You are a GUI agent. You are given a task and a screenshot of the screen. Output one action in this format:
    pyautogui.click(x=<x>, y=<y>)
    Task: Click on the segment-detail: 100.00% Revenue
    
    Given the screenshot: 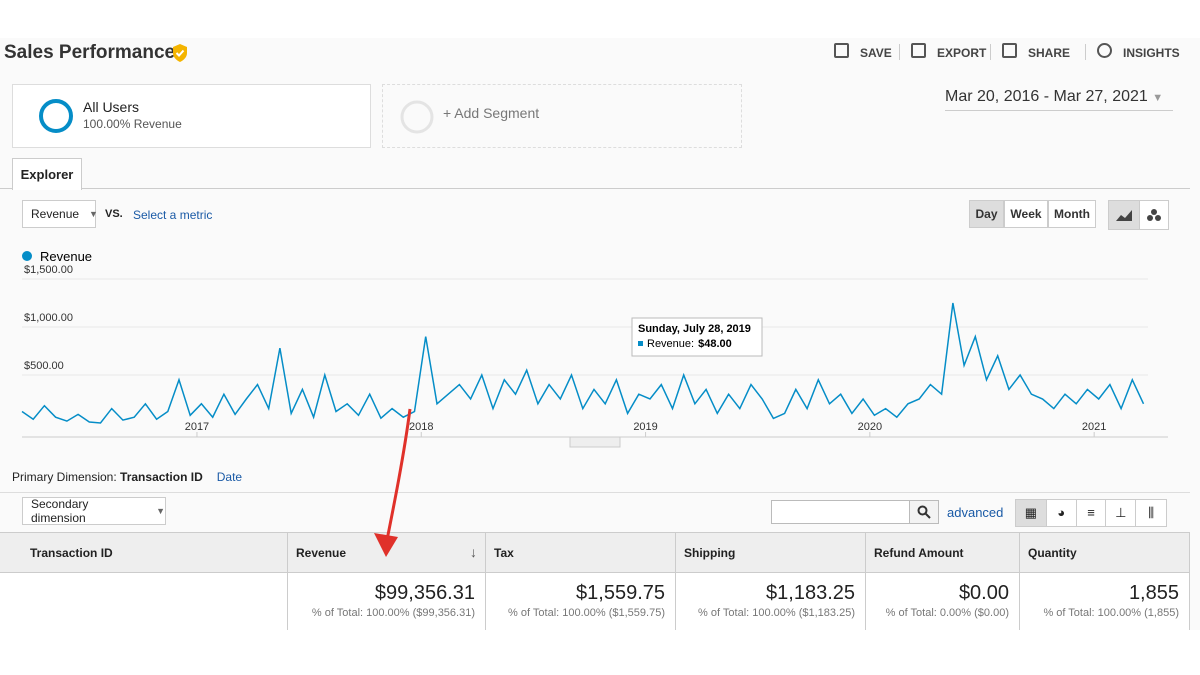 What is the action you would take?
    pyautogui.click(x=132, y=124)
    